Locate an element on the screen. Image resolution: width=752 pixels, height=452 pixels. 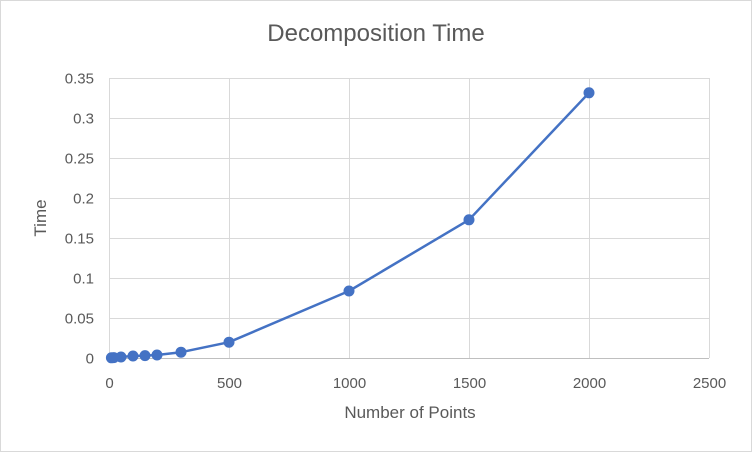
y-axis-title: Time is located at coordinates (40, 218).